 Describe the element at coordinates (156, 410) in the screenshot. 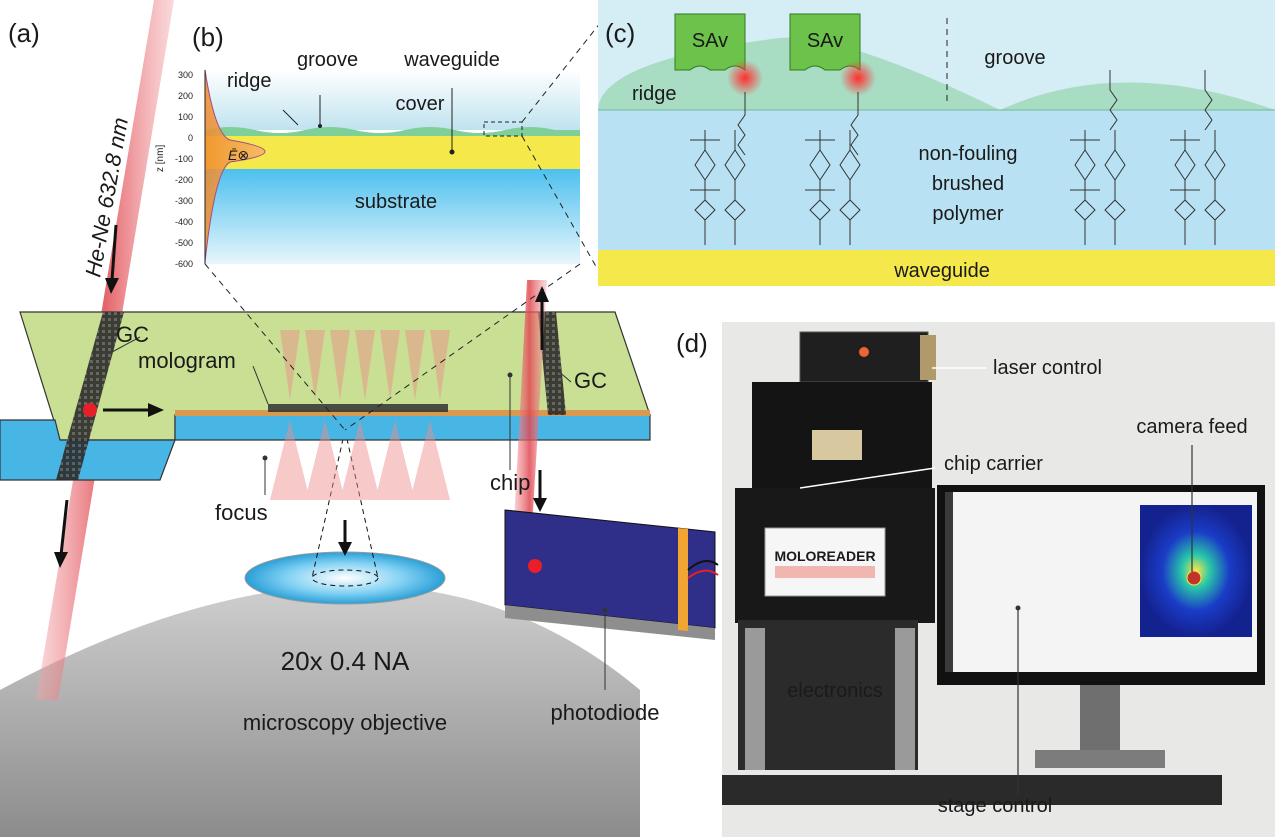

I see `arrowhead-guided` at that location.